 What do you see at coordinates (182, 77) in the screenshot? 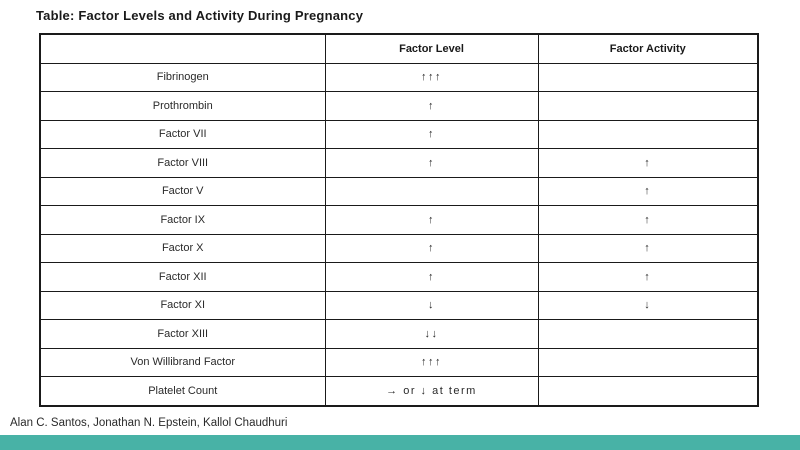
I see `factor-name-cell: Fibrinogen` at bounding box center [182, 77].